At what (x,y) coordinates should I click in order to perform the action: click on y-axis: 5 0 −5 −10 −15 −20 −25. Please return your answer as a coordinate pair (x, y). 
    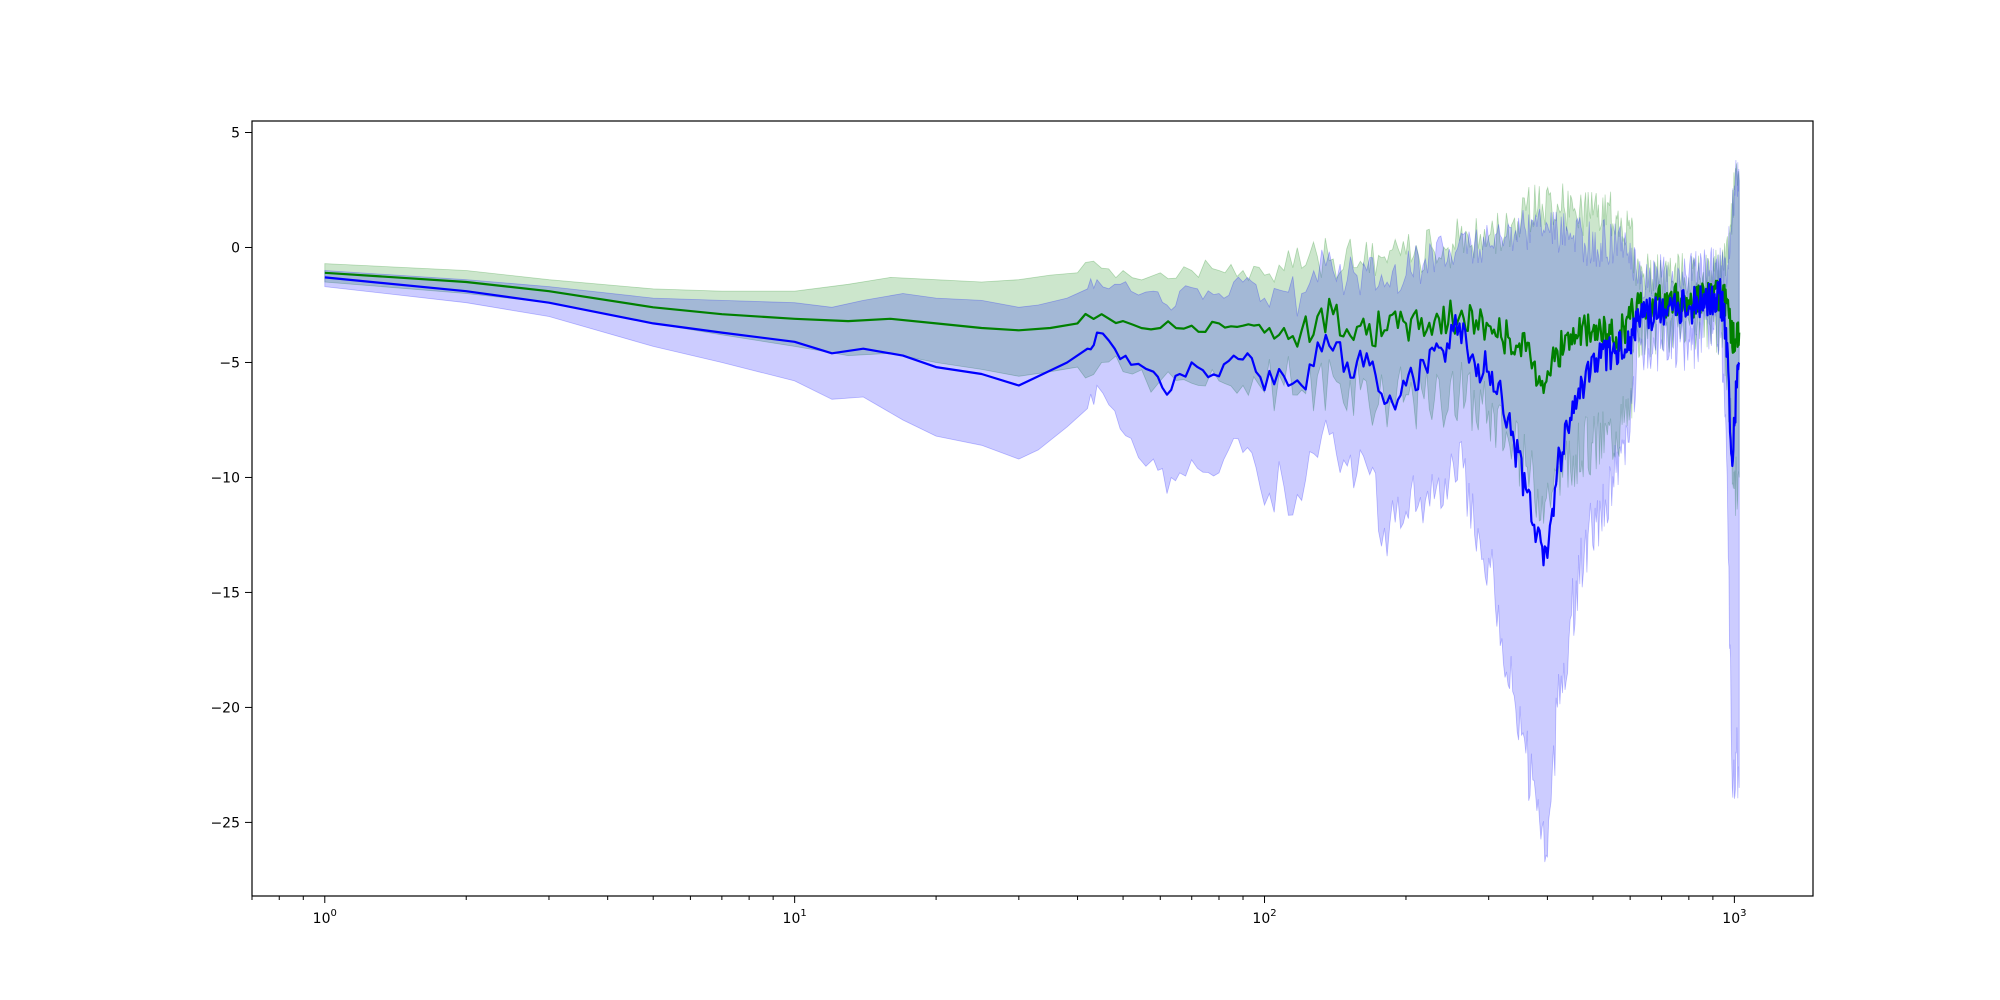
    Looking at the image, I should click on (231, 478).